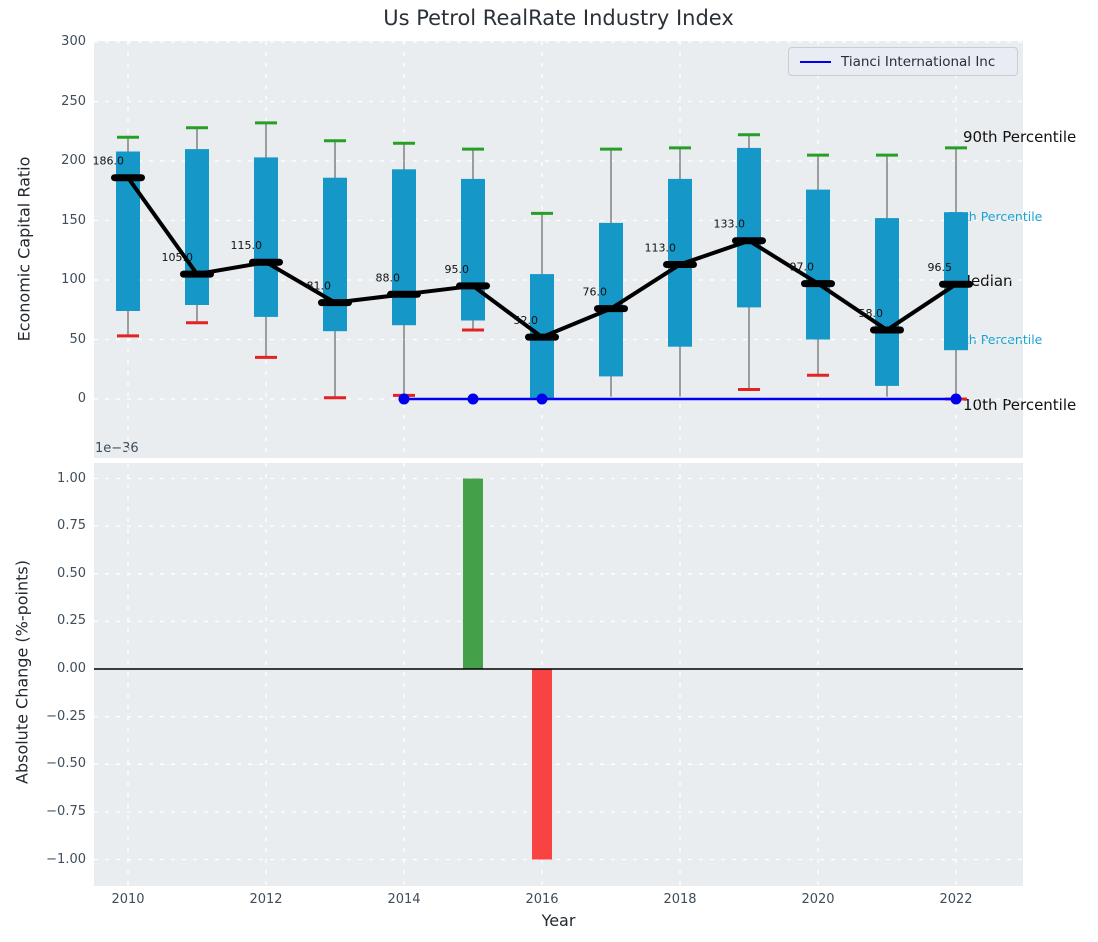 The width and height of the screenshot is (1098, 942). Describe the element at coordinates (611, 299) in the screenshot. I see `iqr-box-2017` at that location.